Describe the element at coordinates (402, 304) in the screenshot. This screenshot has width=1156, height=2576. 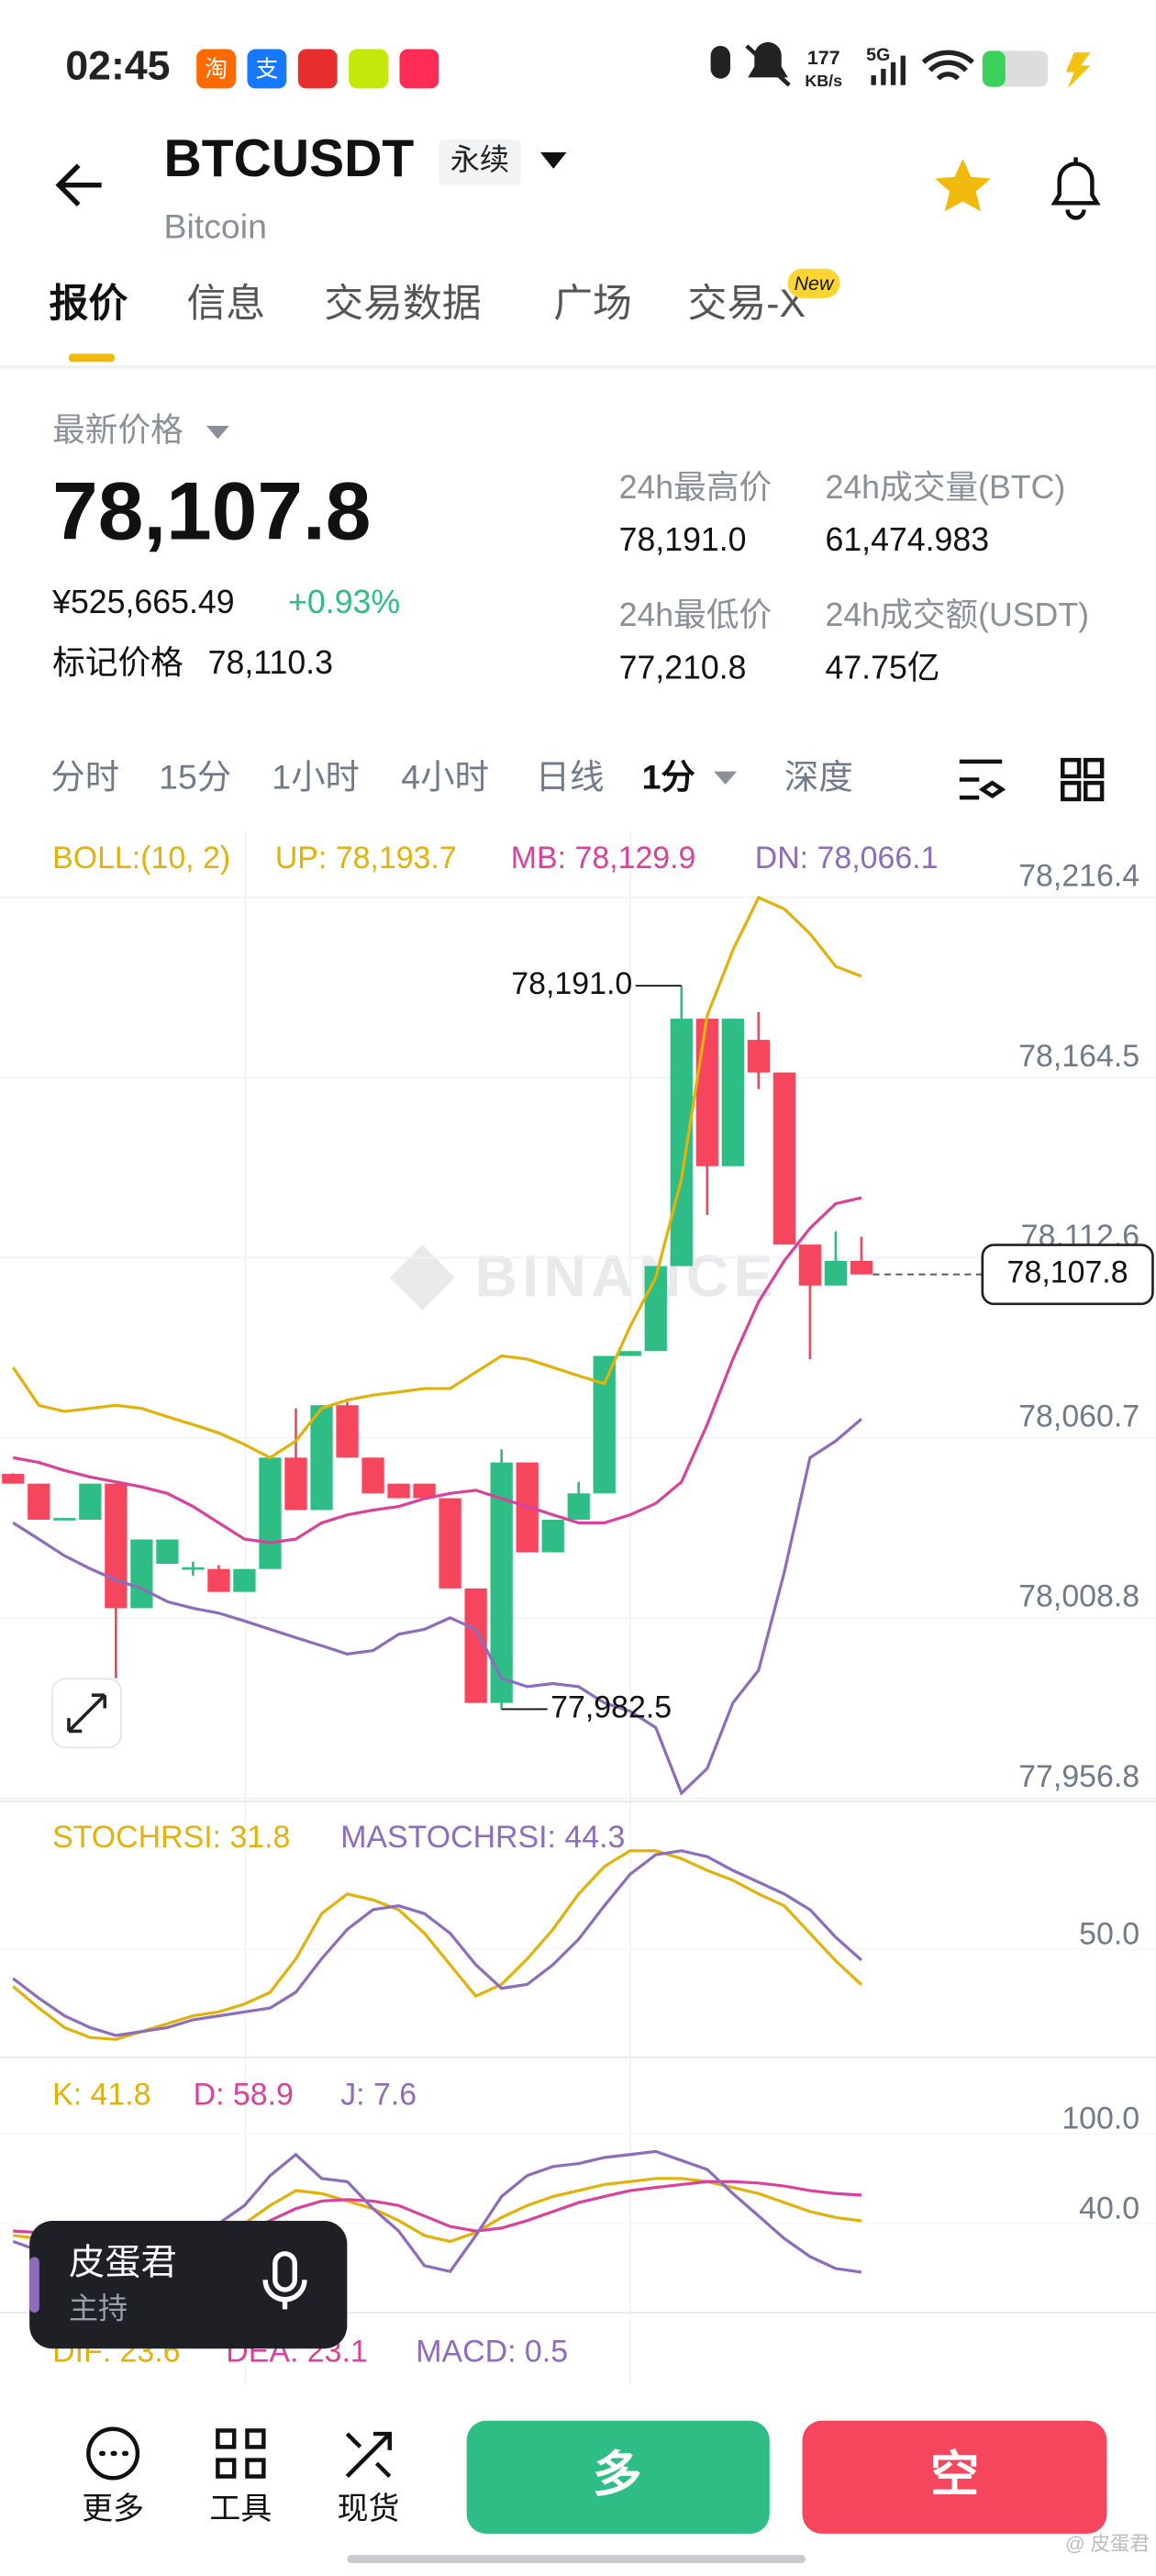
I see `tab: 交易数据` at that location.